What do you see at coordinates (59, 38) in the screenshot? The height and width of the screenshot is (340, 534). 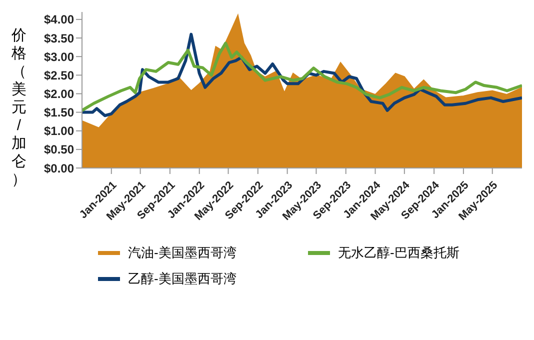 I see `y-tick-label: $3.50` at bounding box center [59, 38].